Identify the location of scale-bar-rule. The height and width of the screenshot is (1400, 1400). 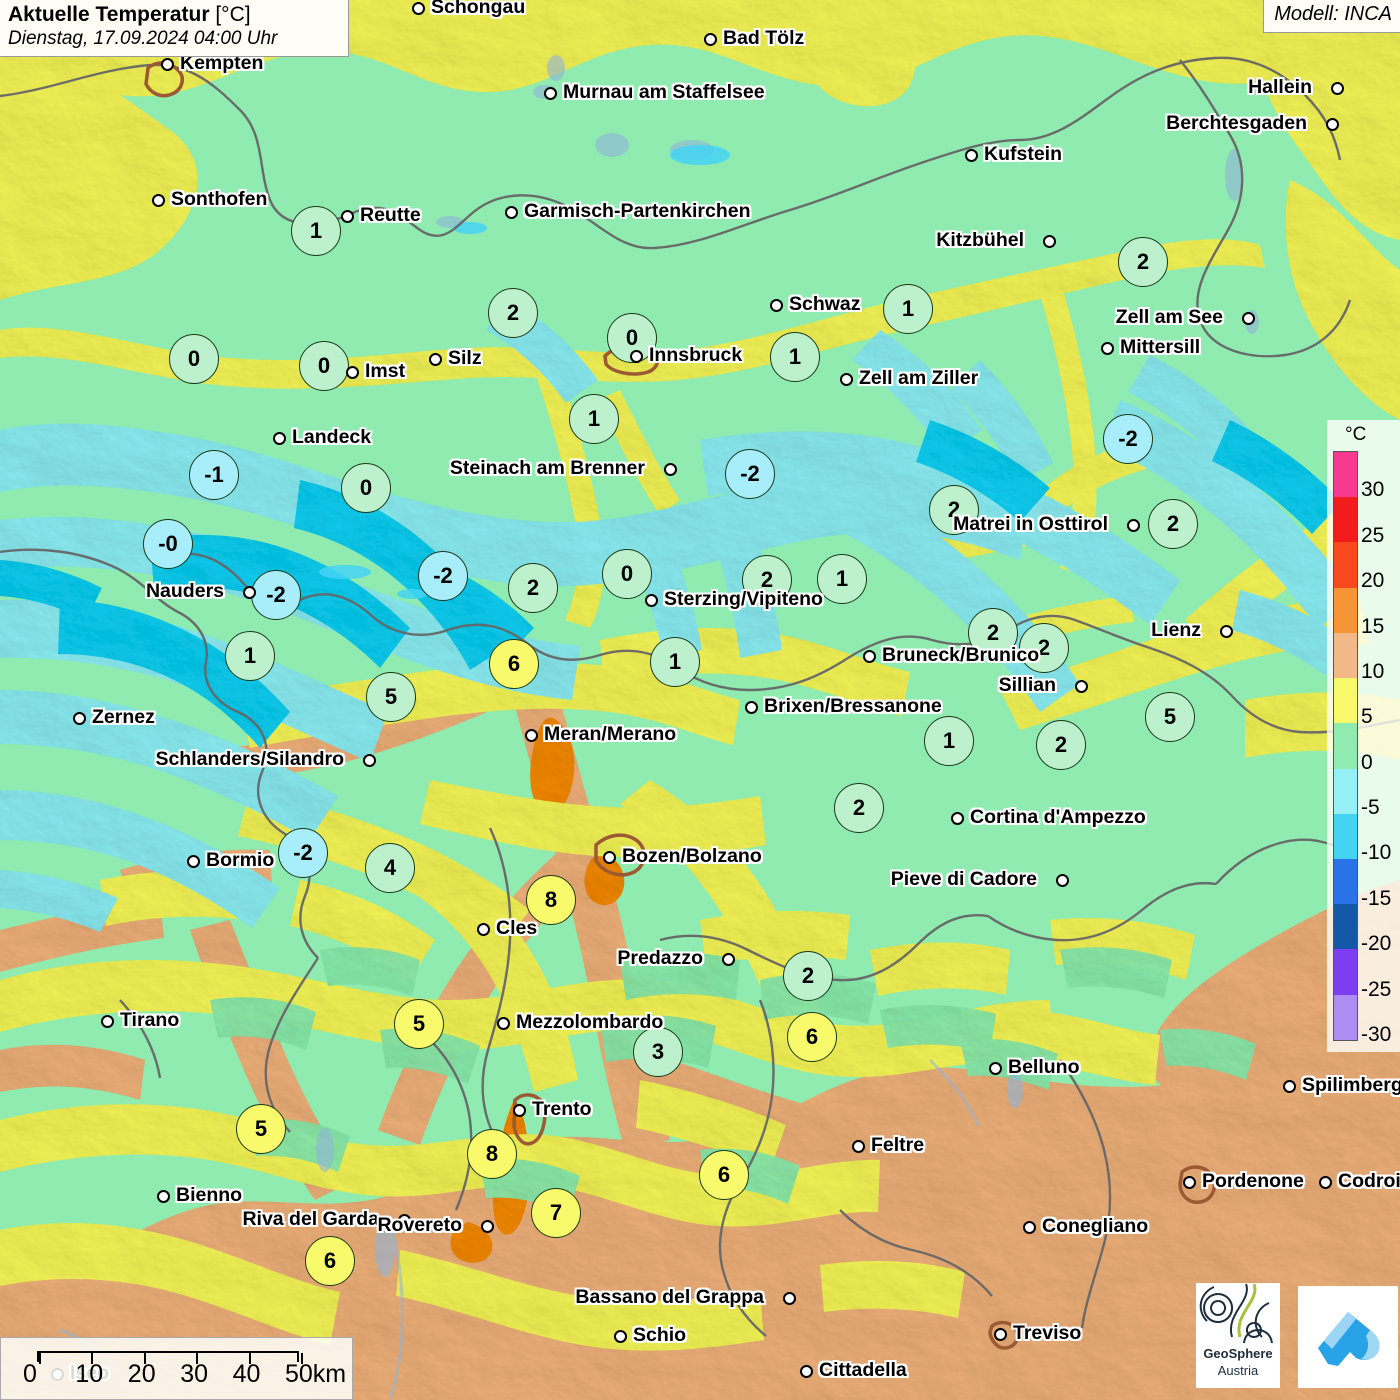
(170, 1357).